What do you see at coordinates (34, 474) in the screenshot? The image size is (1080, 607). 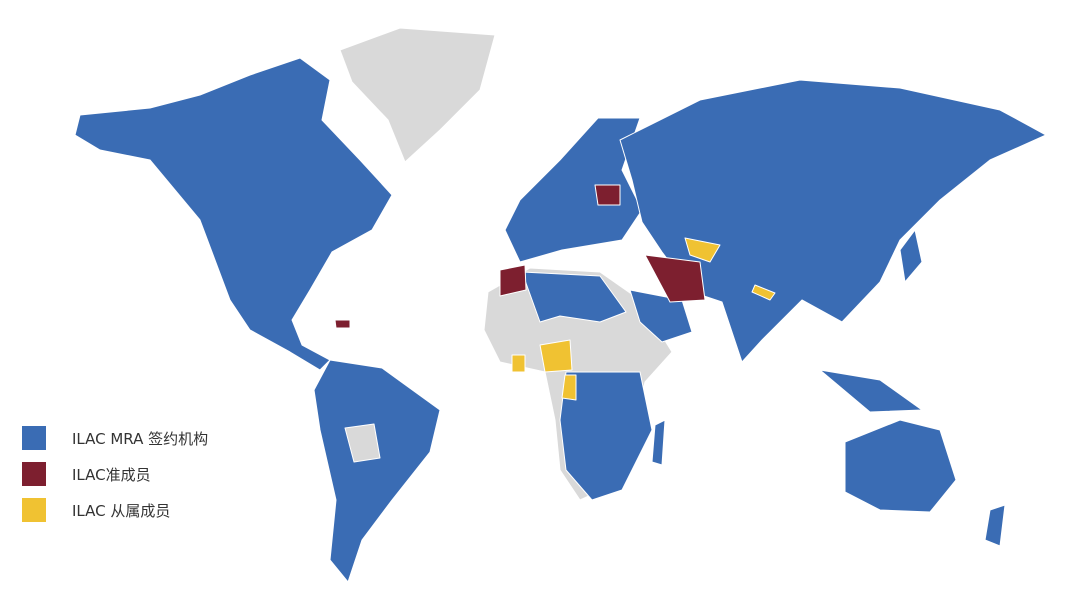 I see `legend-swatch-maroon` at bounding box center [34, 474].